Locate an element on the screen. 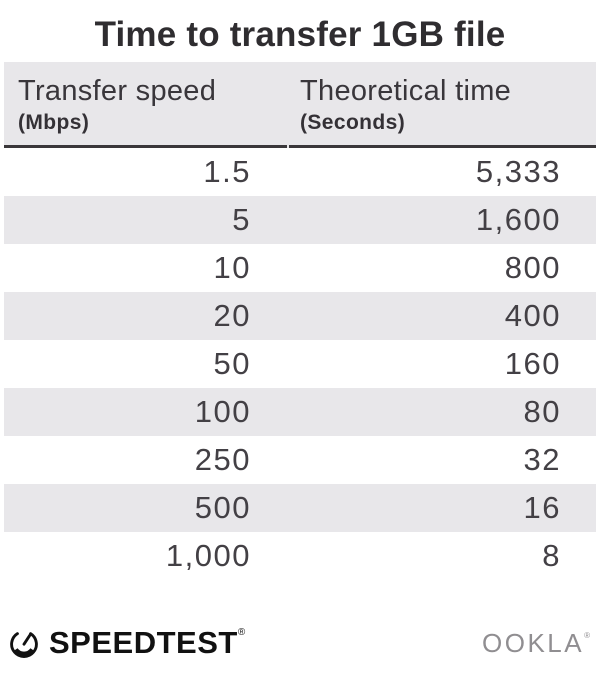 The image size is (600, 677). time-cell: 800 is located at coordinates (532, 267).